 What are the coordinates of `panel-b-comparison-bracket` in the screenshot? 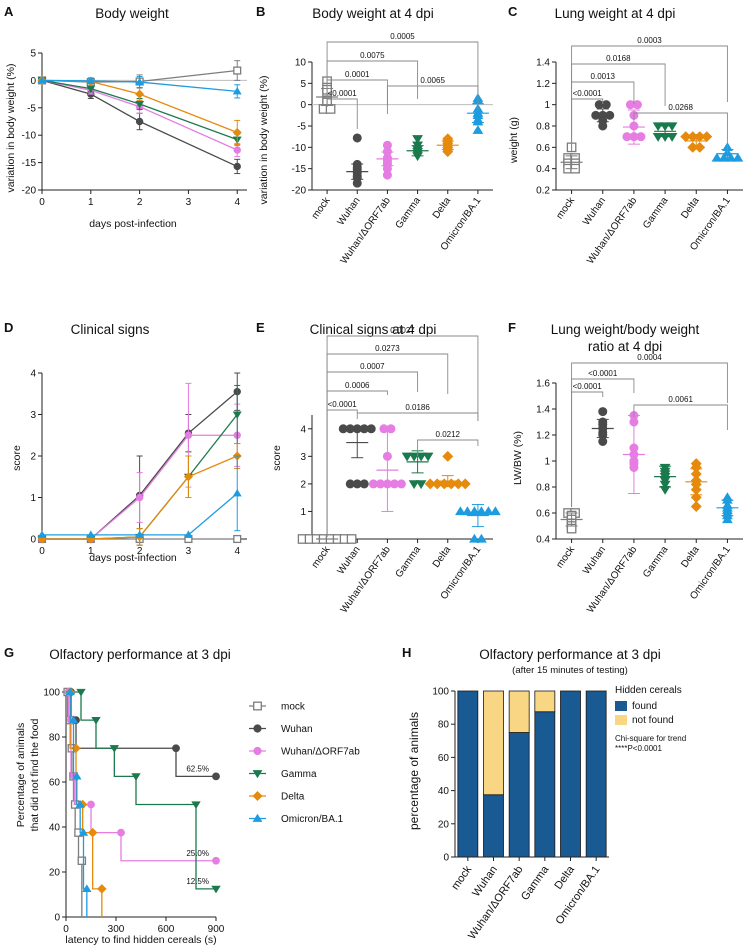 It's located at (432, 97).